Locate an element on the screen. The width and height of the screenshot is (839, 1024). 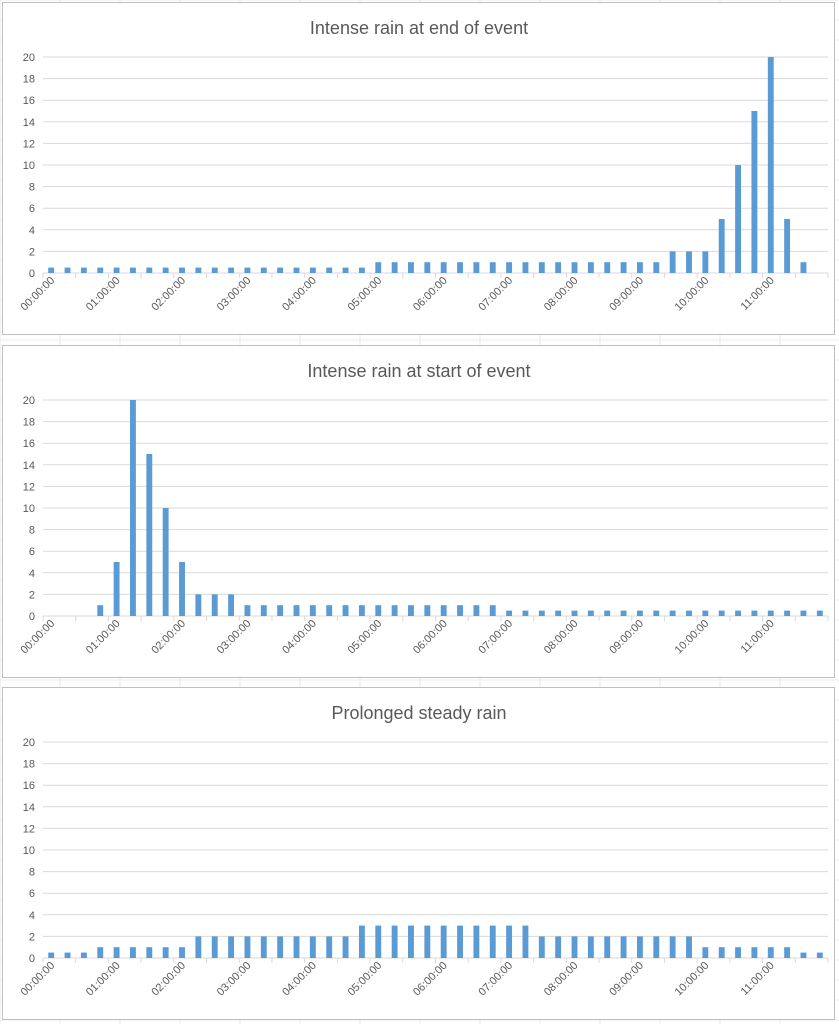
x-tick-label: 06:00:00 is located at coordinates (430, 979).